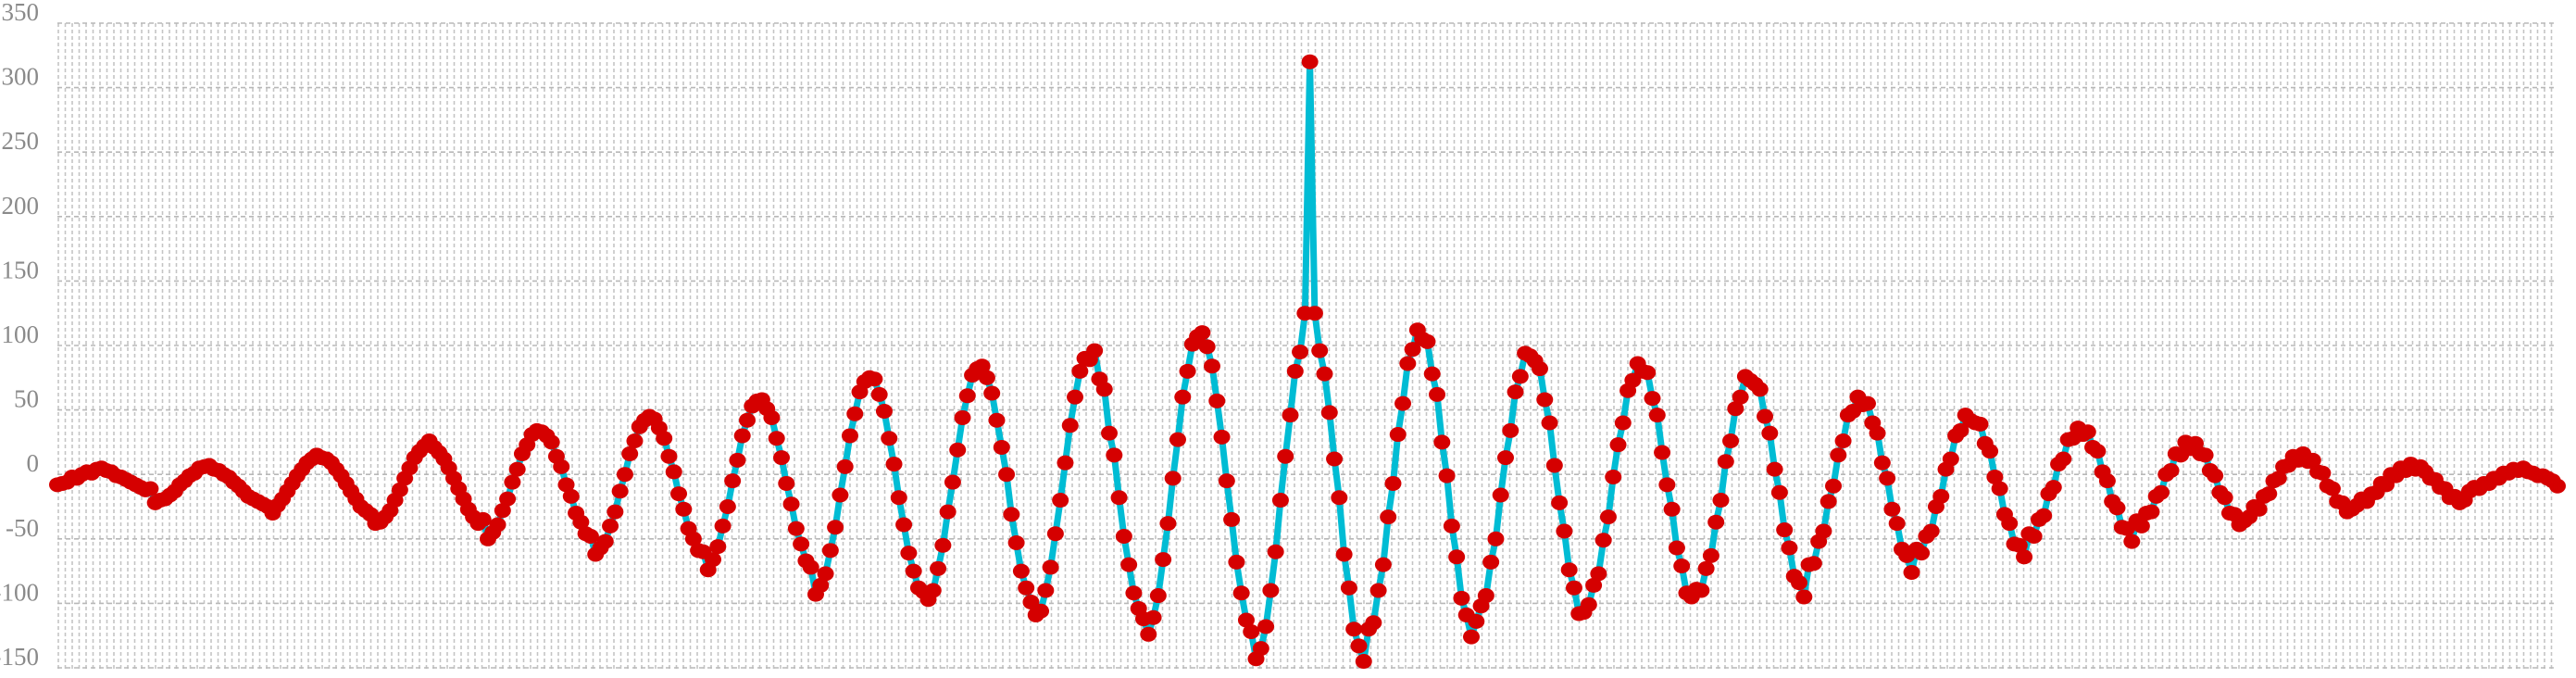 The width and height of the screenshot is (2576, 678). I want to click on y-tick-label: 300, so click(21, 77).